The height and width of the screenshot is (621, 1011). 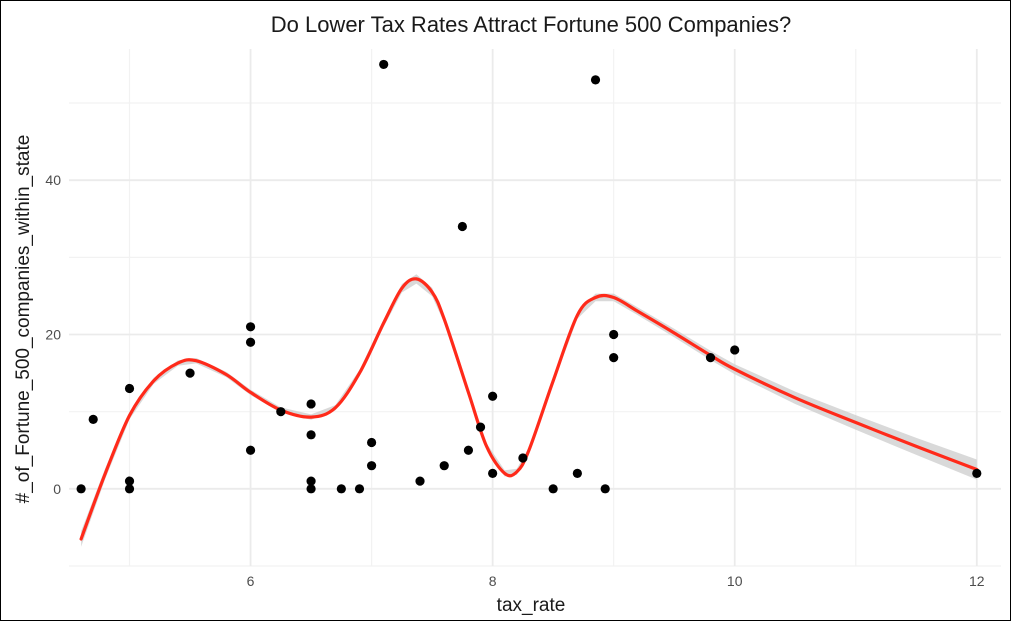 I want to click on y-tick-label: 0, so click(x=57, y=489).